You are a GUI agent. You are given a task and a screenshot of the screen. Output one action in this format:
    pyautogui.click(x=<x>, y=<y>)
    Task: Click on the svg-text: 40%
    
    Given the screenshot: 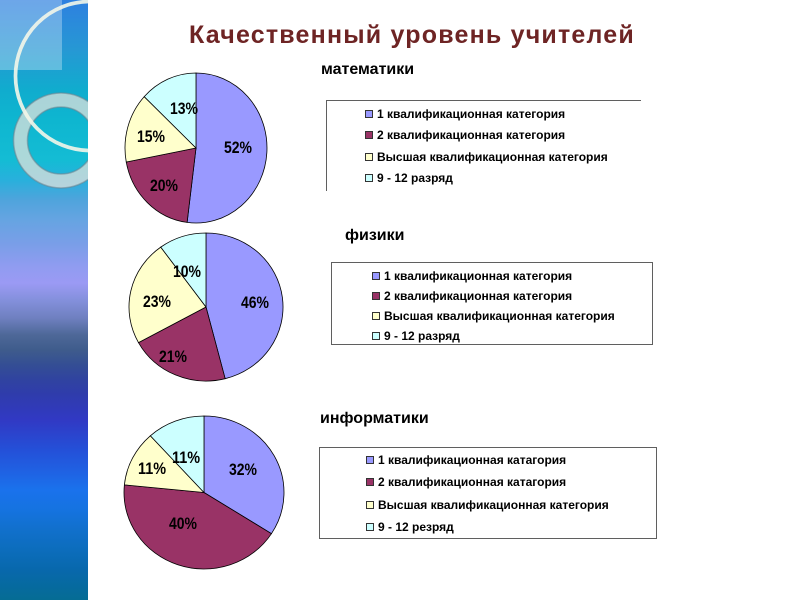 What is the action you would take?
    pyautogui.click(x=183, y=523)
    